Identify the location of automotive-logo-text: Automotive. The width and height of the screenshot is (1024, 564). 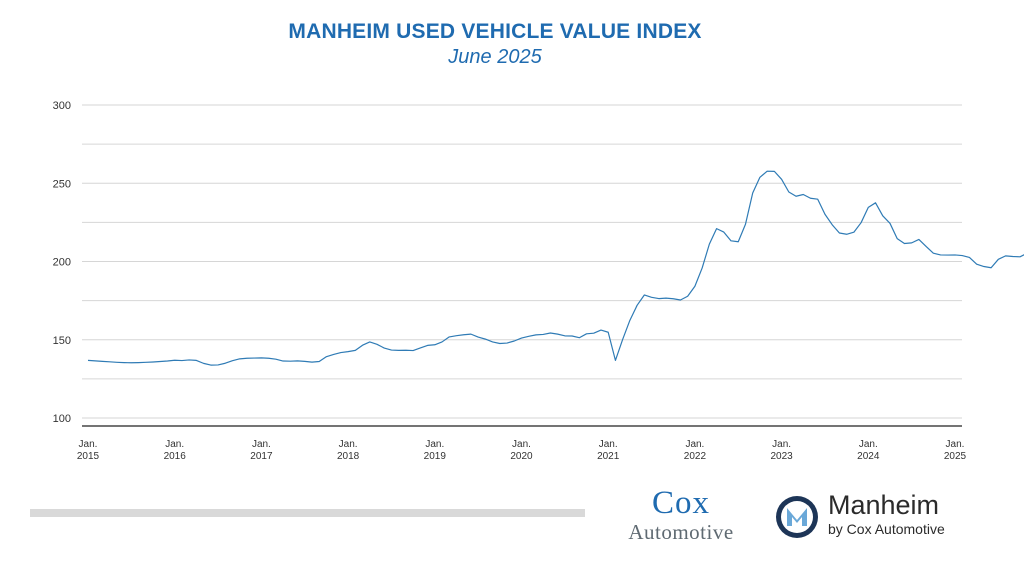
(681, 532).